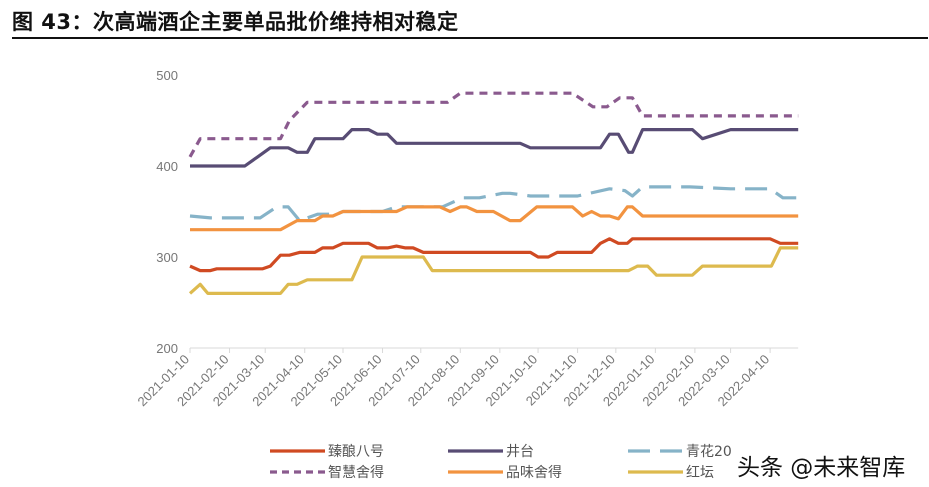  What do you see at coordinates (167, 166) in the screenshot?
I see `y-tick-label: 400` at bounding box center [167, 166].